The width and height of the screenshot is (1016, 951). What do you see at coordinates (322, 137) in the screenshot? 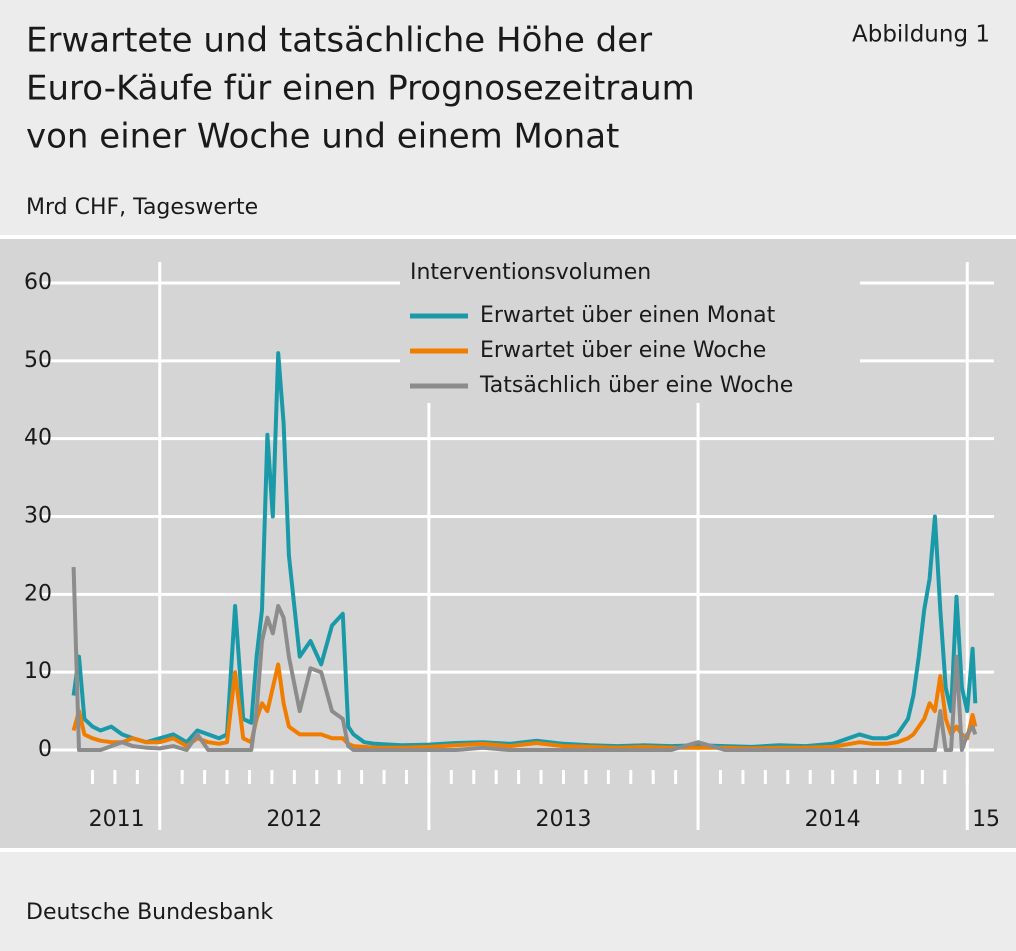
I see `chart-title: von einer Woche und einem Monat` at bounding box center [322, 137].